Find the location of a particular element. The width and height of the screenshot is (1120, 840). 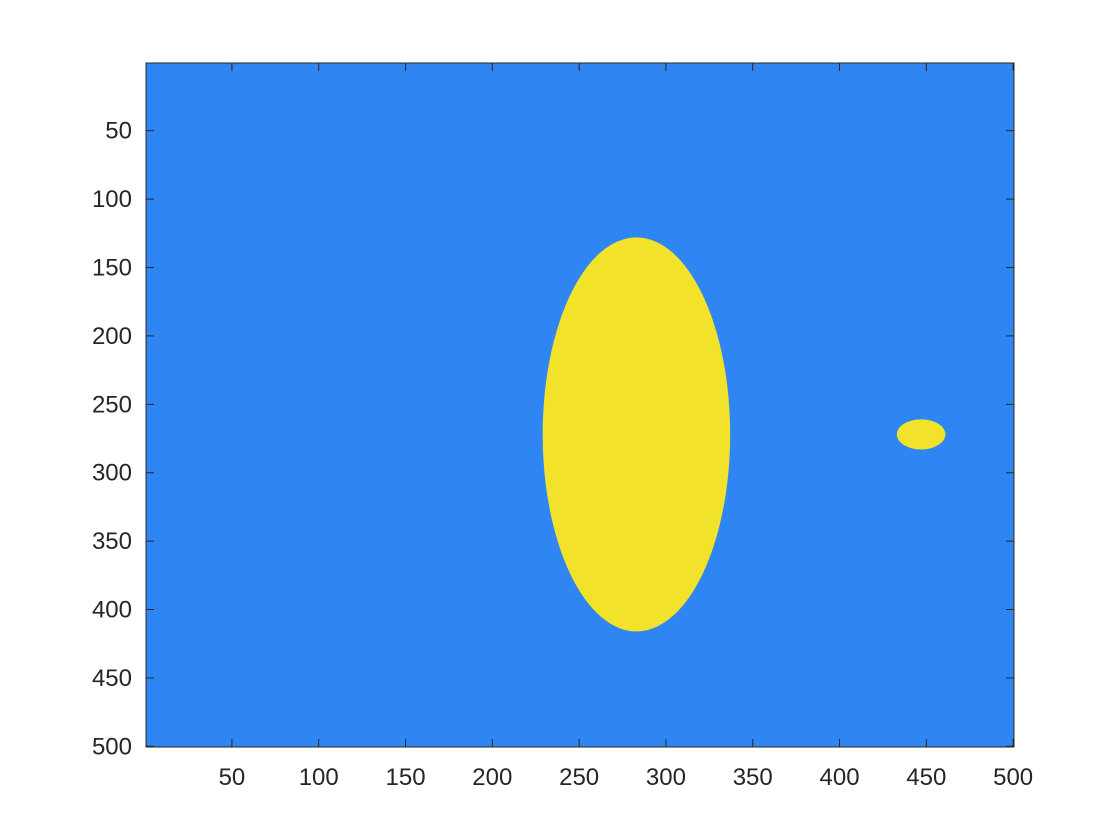

x-tick-label: 250 is located at coordinates (579, 777).